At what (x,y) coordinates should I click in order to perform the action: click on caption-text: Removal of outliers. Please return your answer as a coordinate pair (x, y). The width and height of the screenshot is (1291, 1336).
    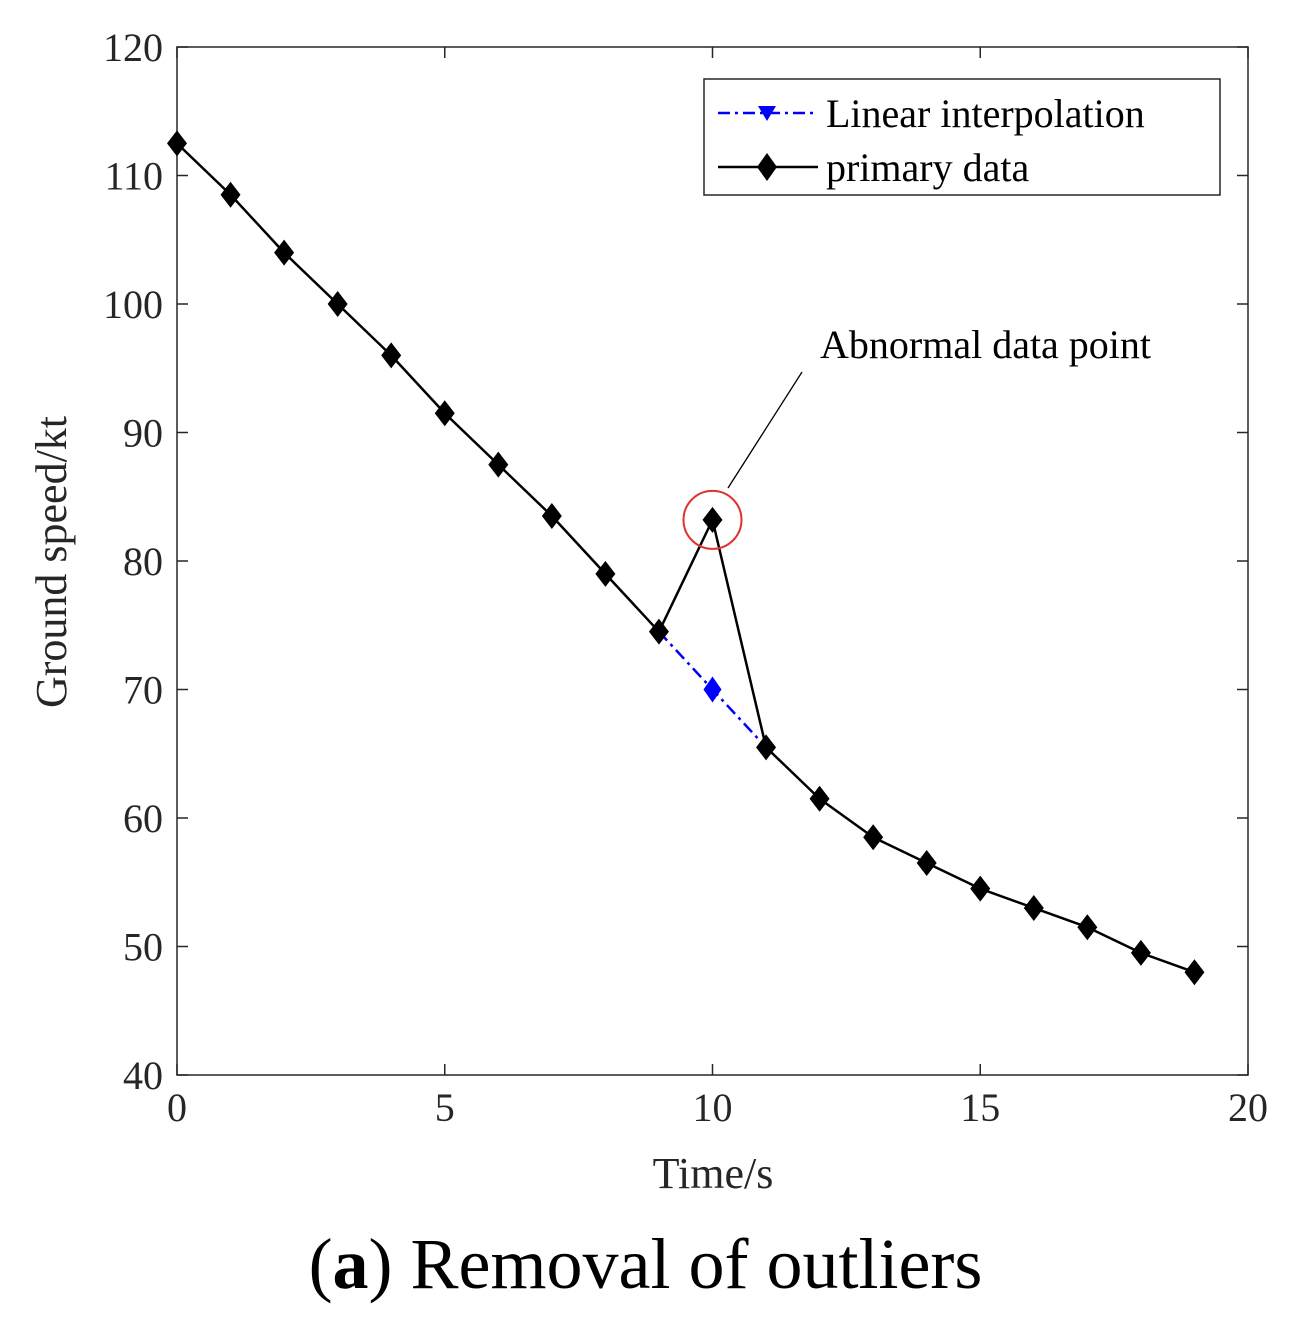
    Looking at the image, I should click on (696, 1264).